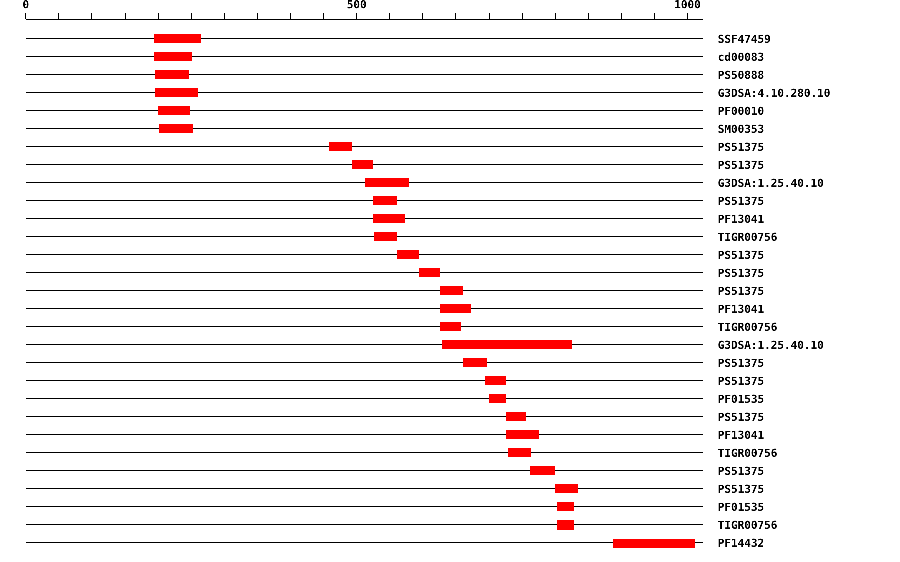 This screenshot has height=562, width=900. I want to click on y-tick-label: cd00083, so click(741, 57).